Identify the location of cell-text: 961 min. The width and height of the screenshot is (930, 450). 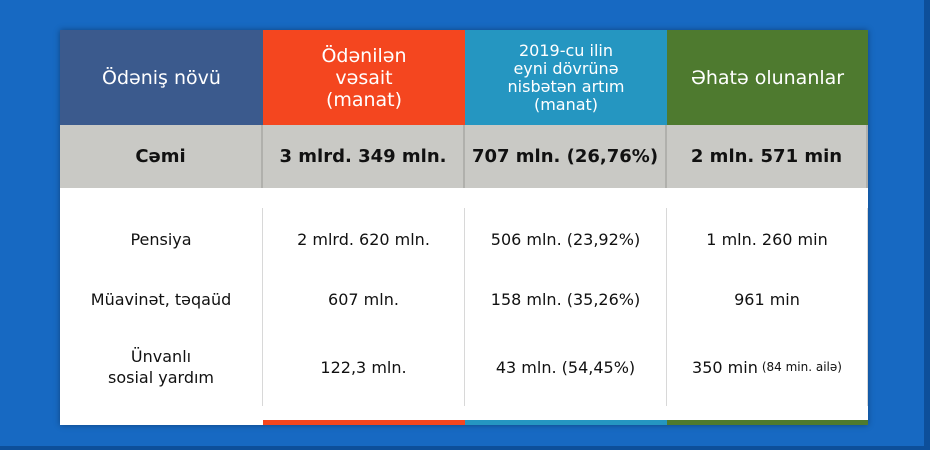
(767, 299).